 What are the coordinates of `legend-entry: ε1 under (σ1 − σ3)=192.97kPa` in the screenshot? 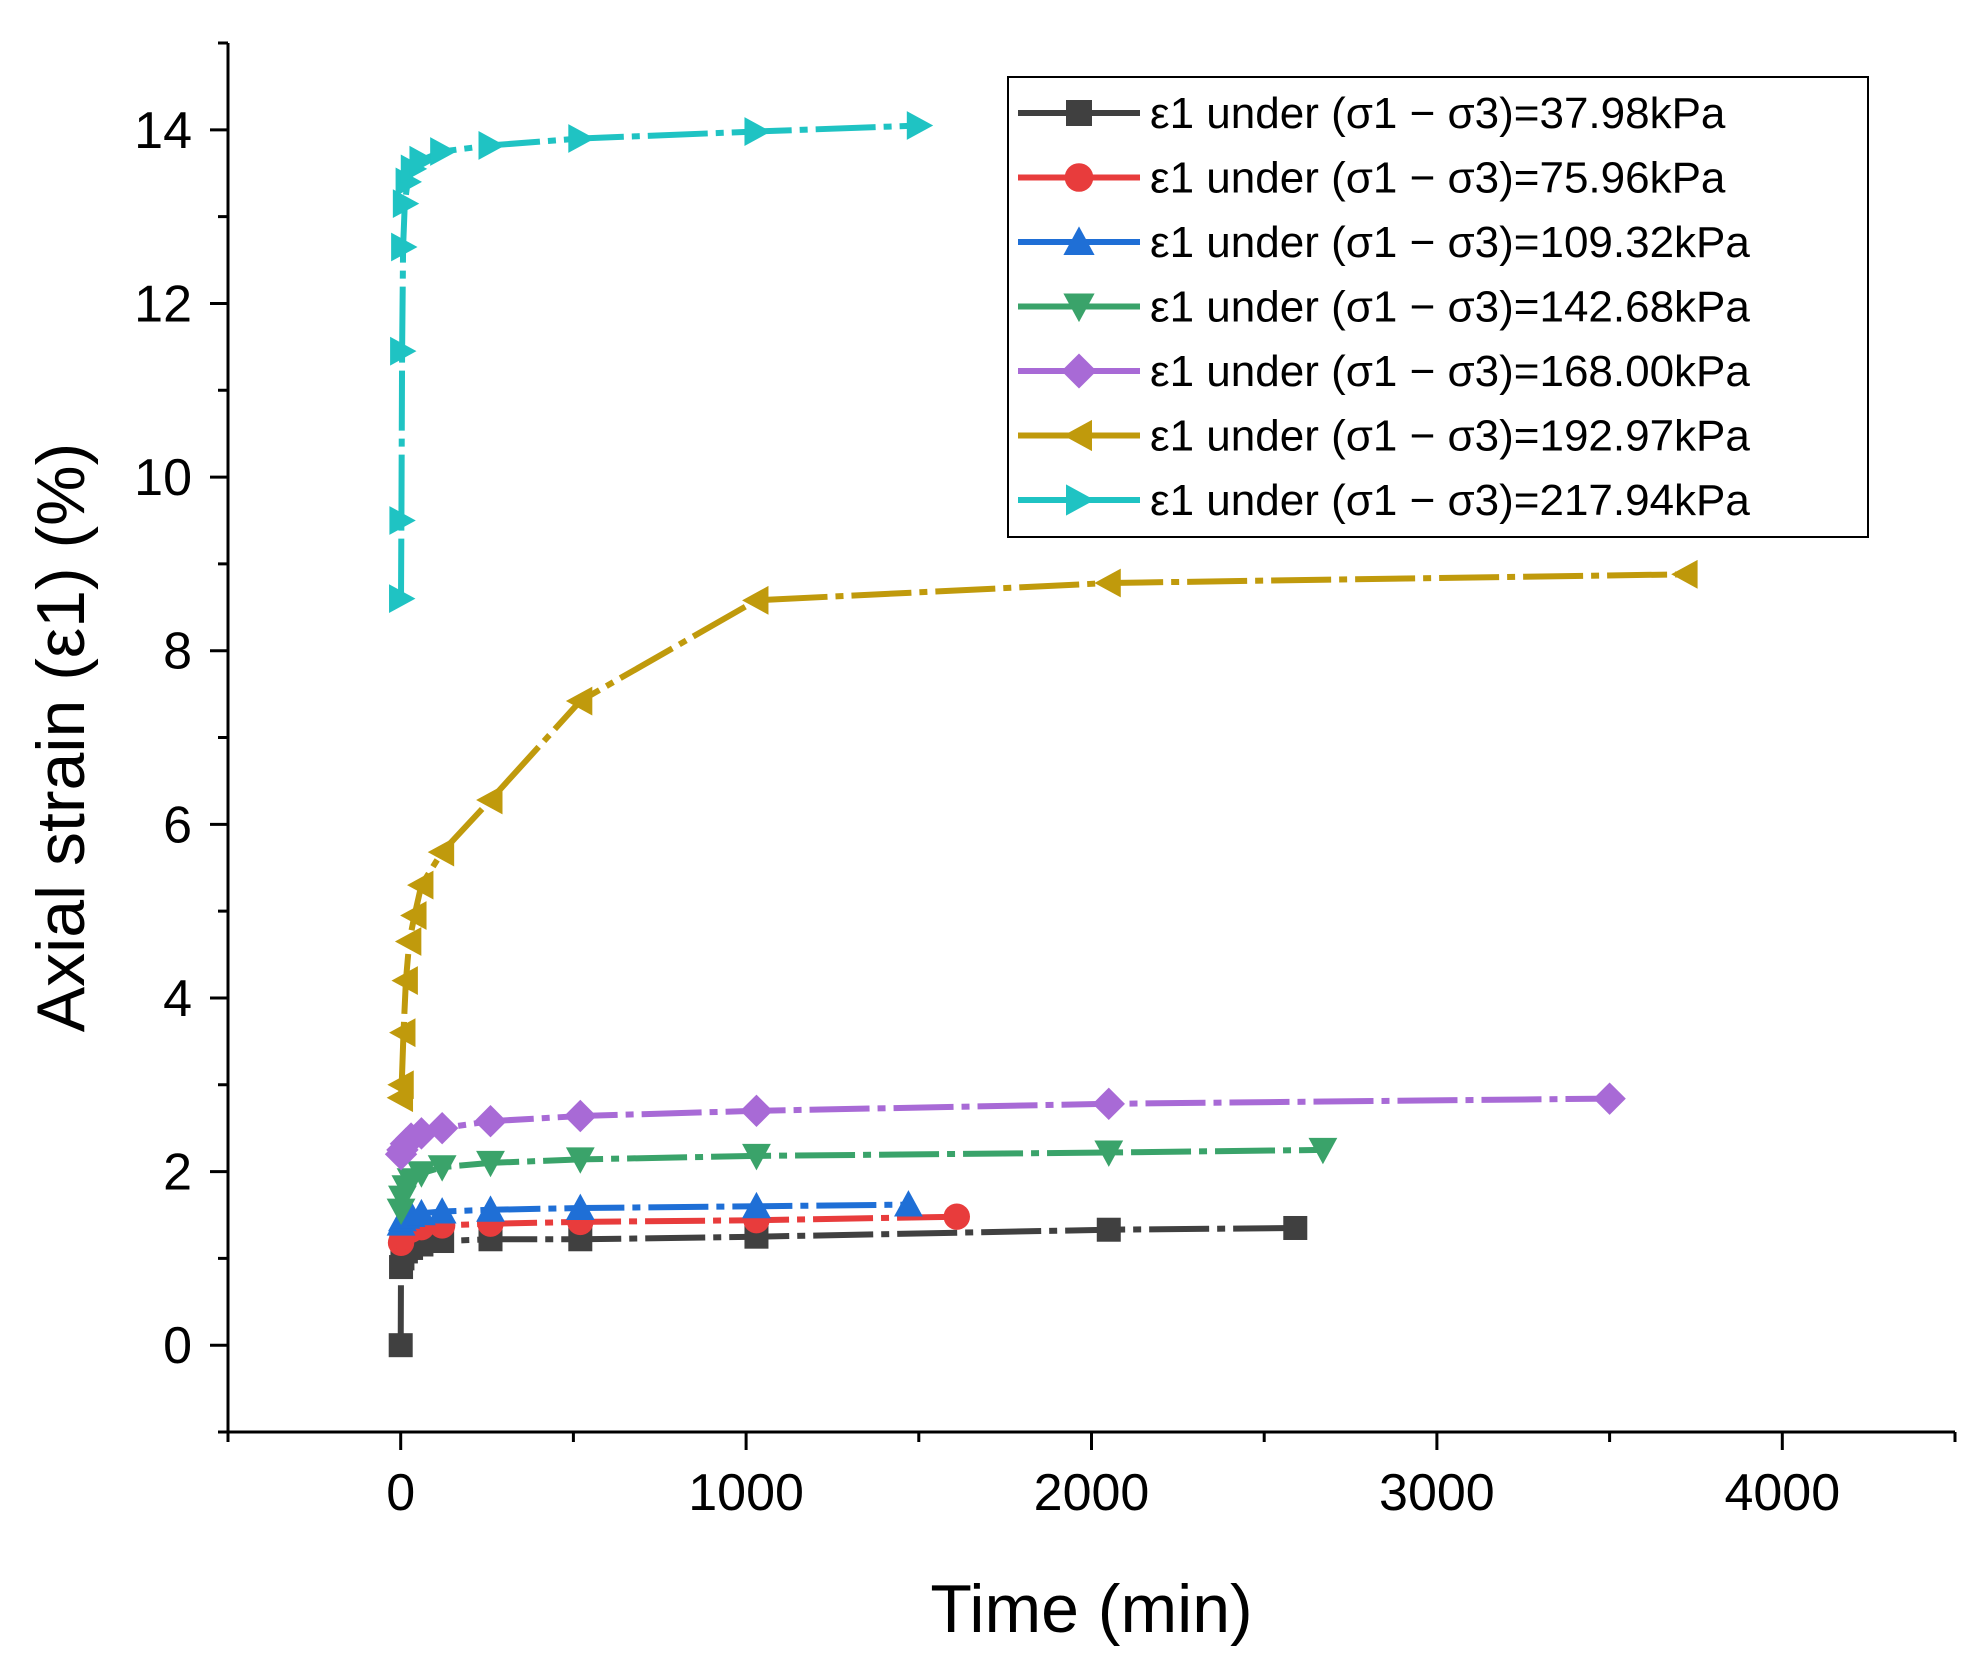 It's located at (1384, 436).